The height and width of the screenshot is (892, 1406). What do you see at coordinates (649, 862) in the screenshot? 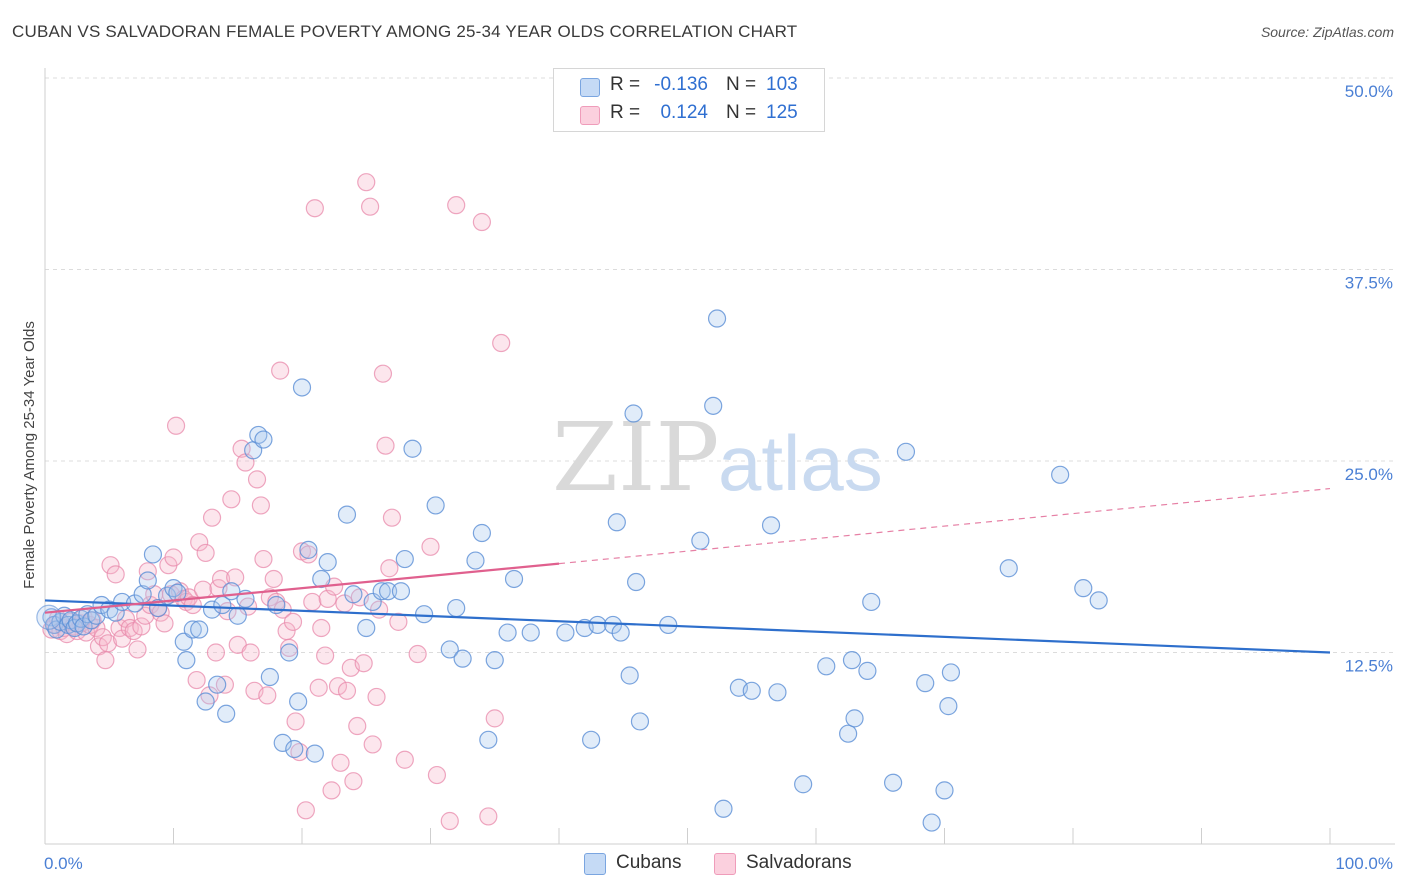
I see `cubans-legend-label: Cubans` at bounding box center [649, 862].